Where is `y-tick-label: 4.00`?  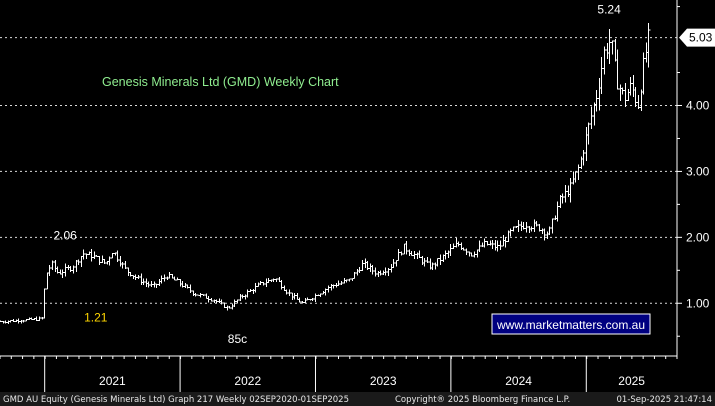
y-tick-label: 4.00 is located at coordinates (698, 105).